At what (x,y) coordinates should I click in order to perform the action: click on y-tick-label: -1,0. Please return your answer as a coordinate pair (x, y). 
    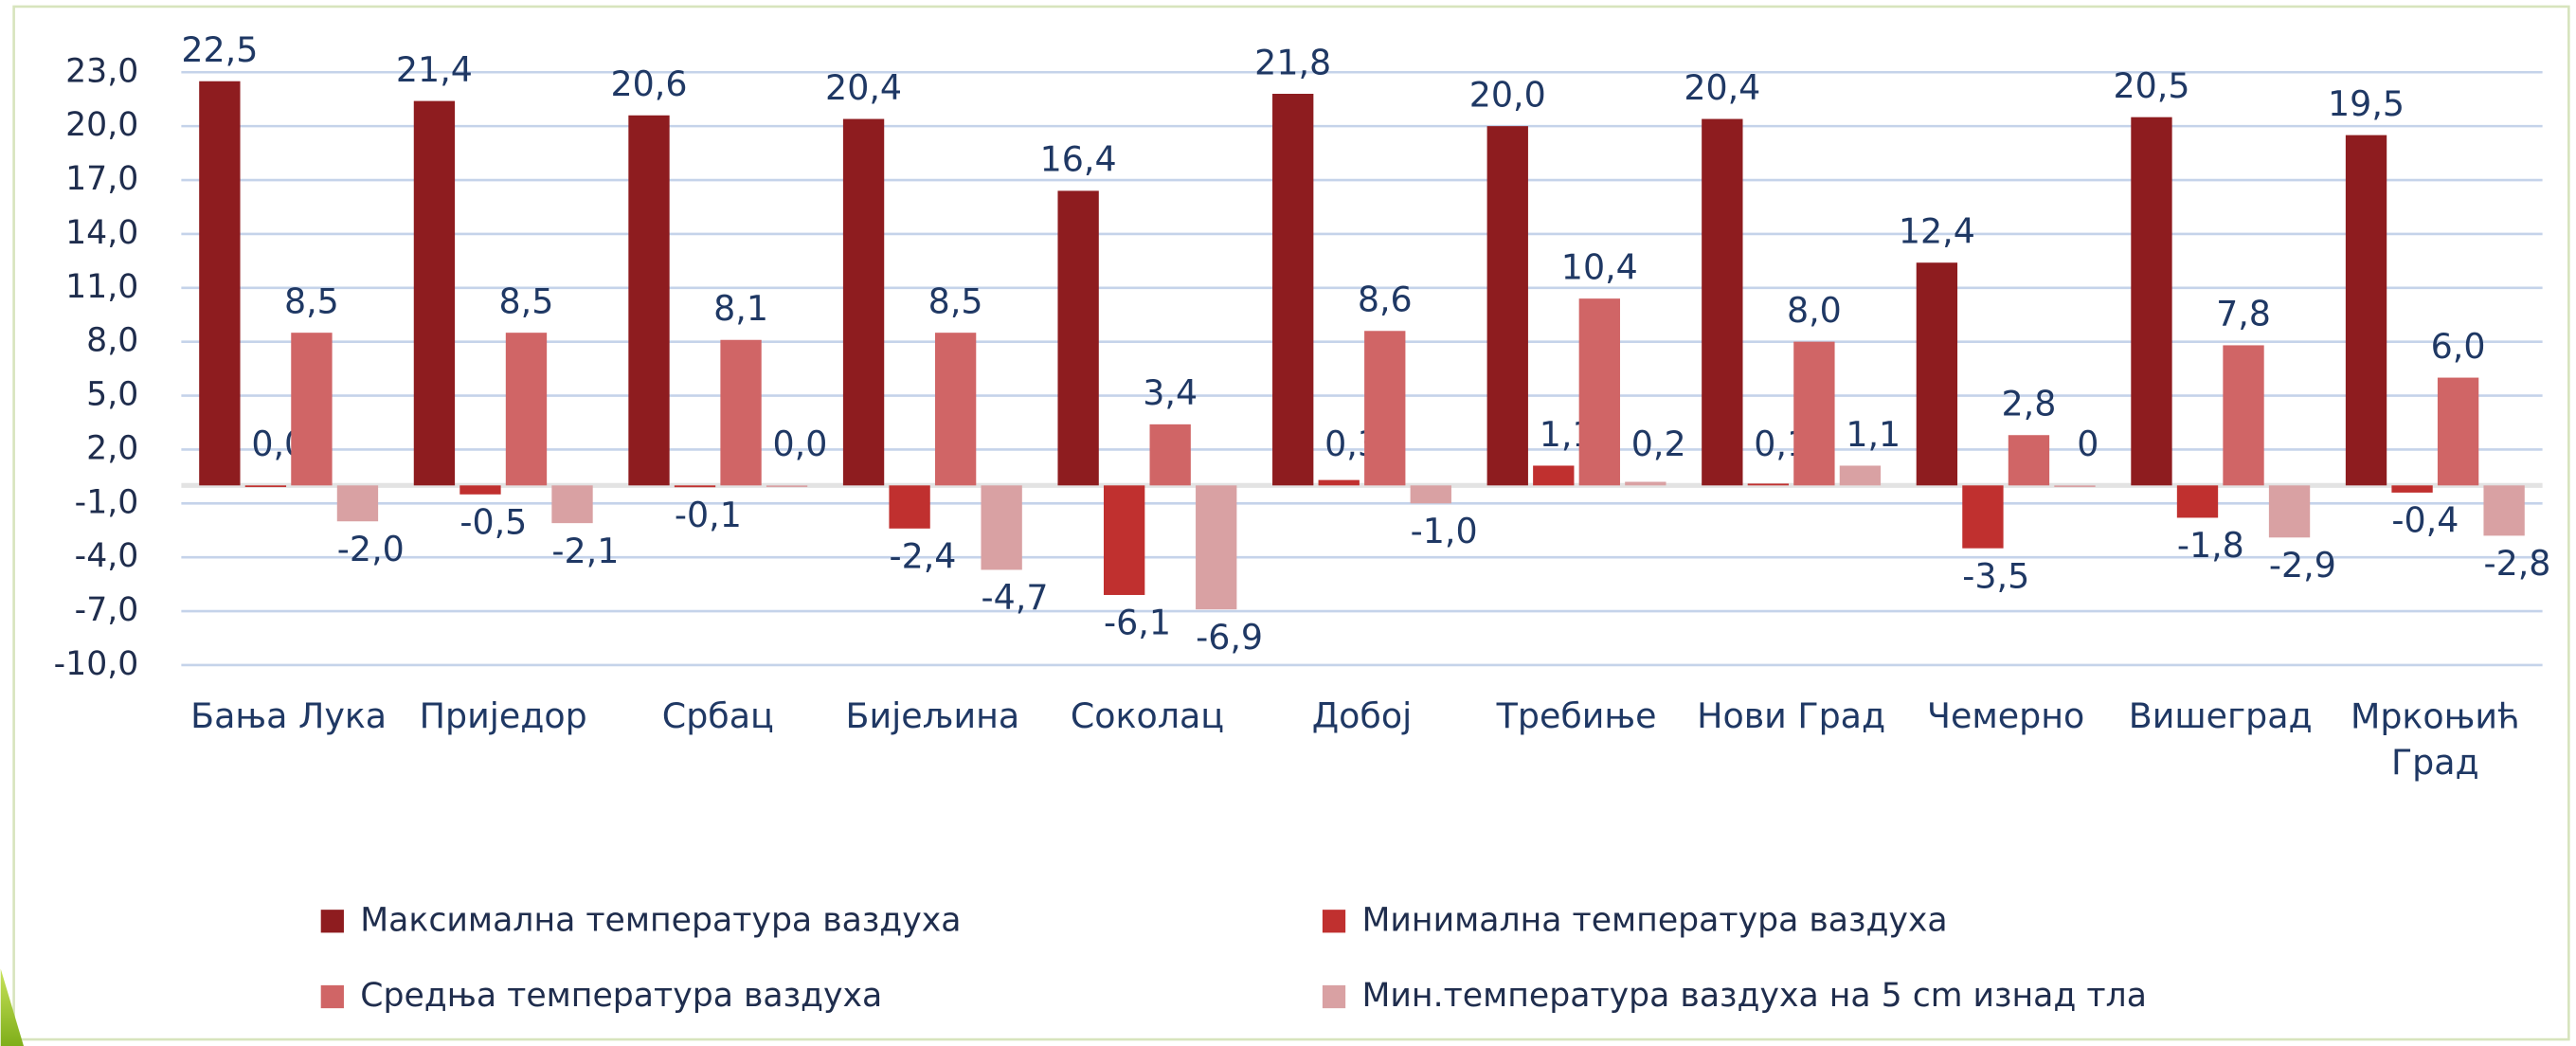
    Looking at the image, I should click on (107, 502).